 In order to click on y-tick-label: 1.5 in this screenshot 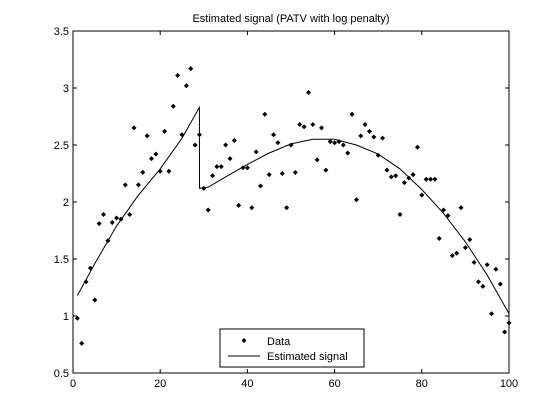, I will do `click(61, 260)`.